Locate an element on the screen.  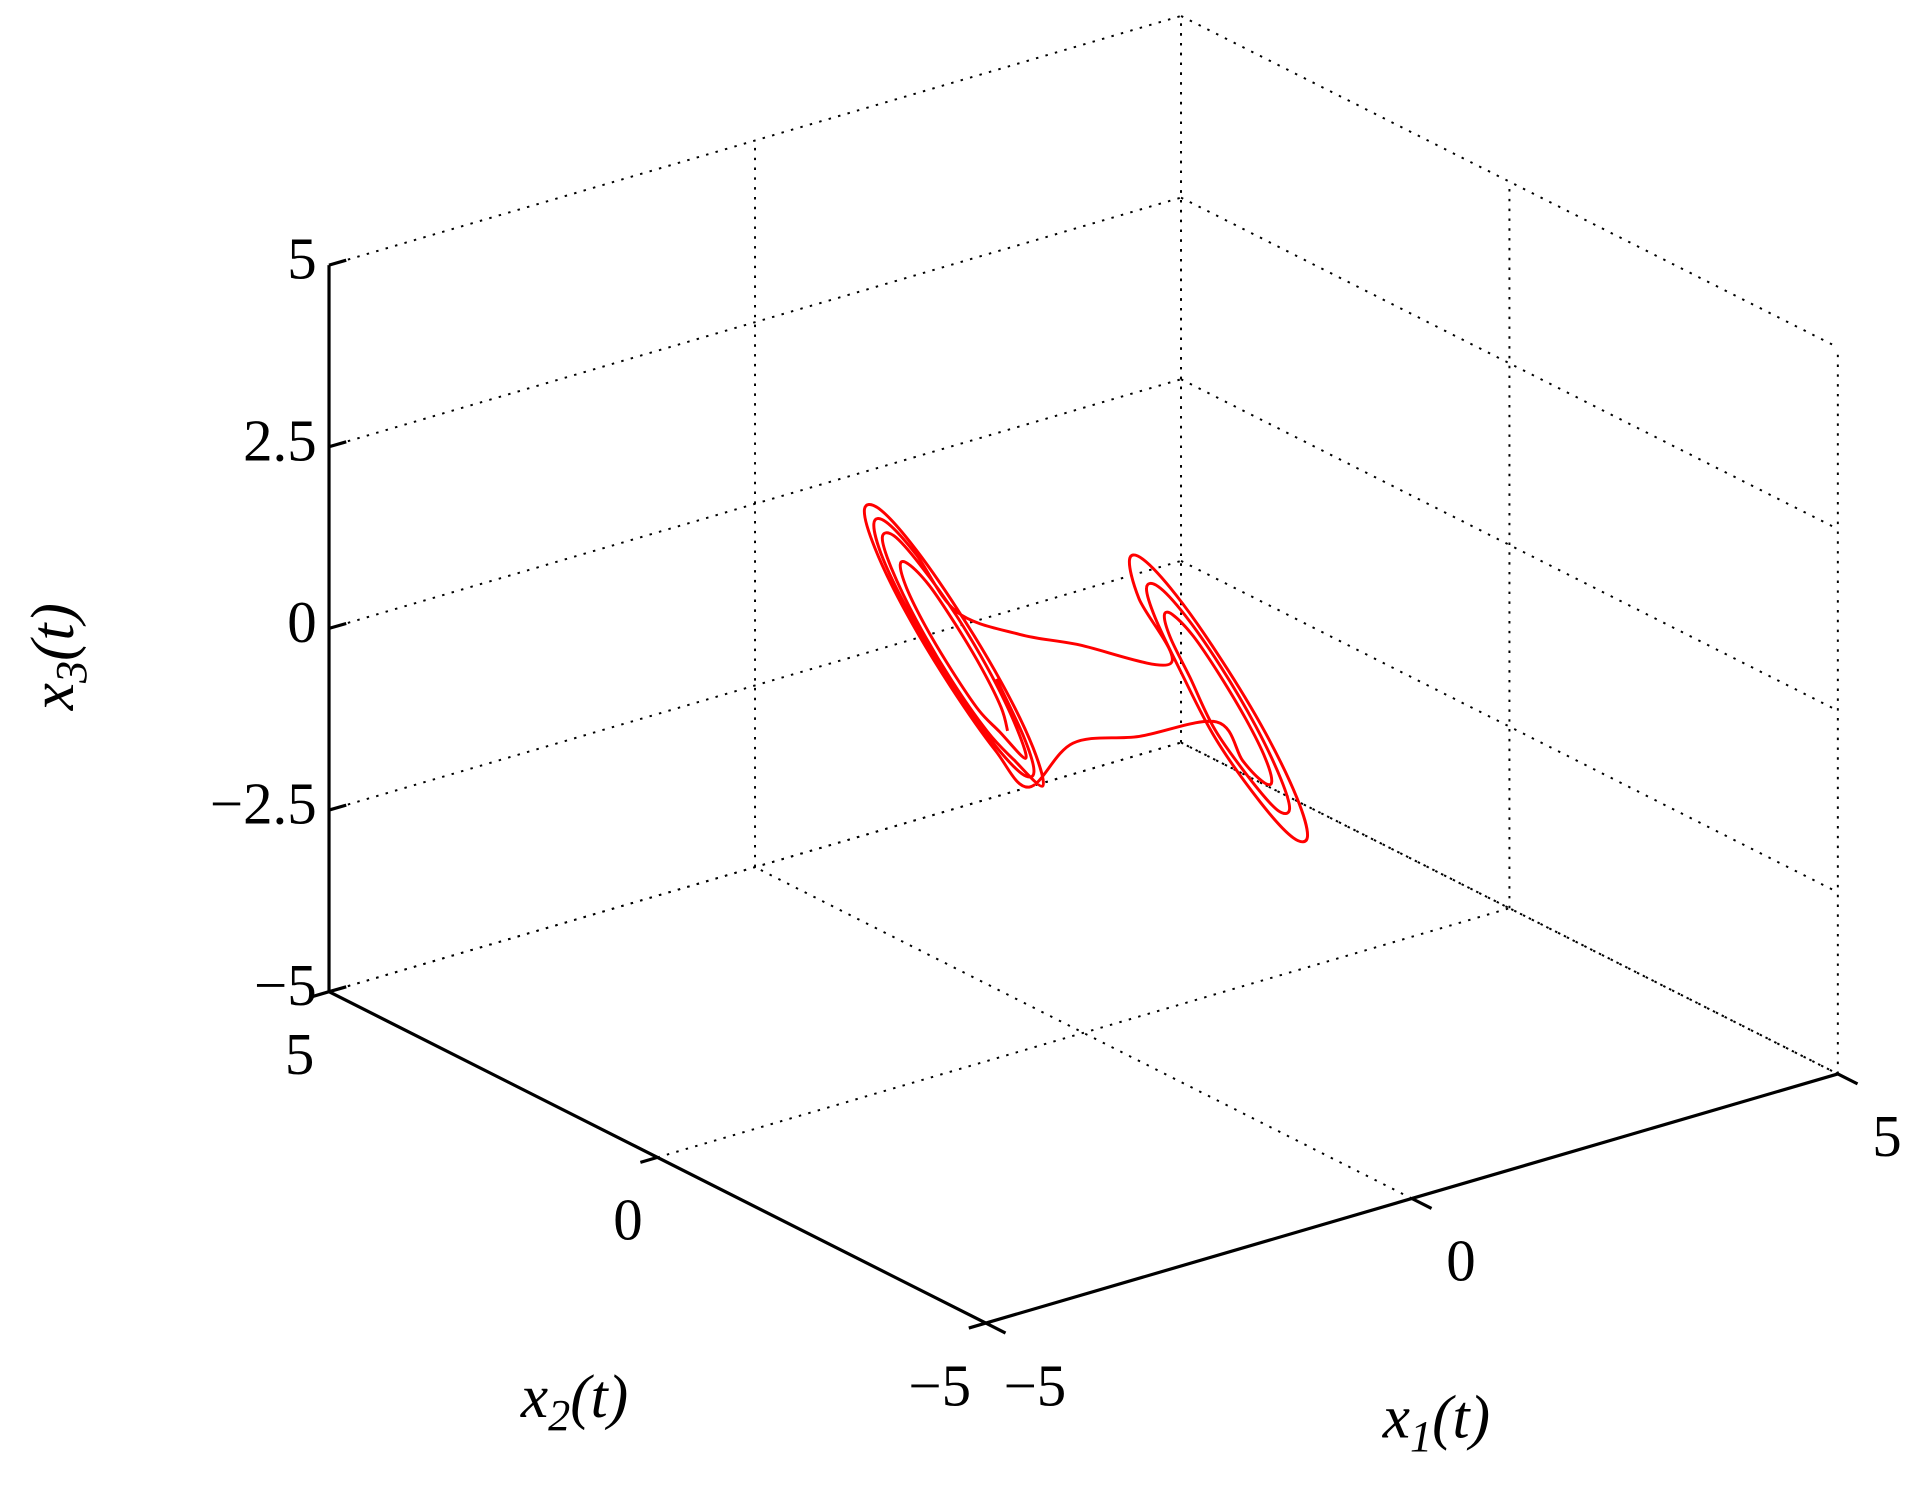
y-tick-label: −5 is located at coordinates (939, 1385).